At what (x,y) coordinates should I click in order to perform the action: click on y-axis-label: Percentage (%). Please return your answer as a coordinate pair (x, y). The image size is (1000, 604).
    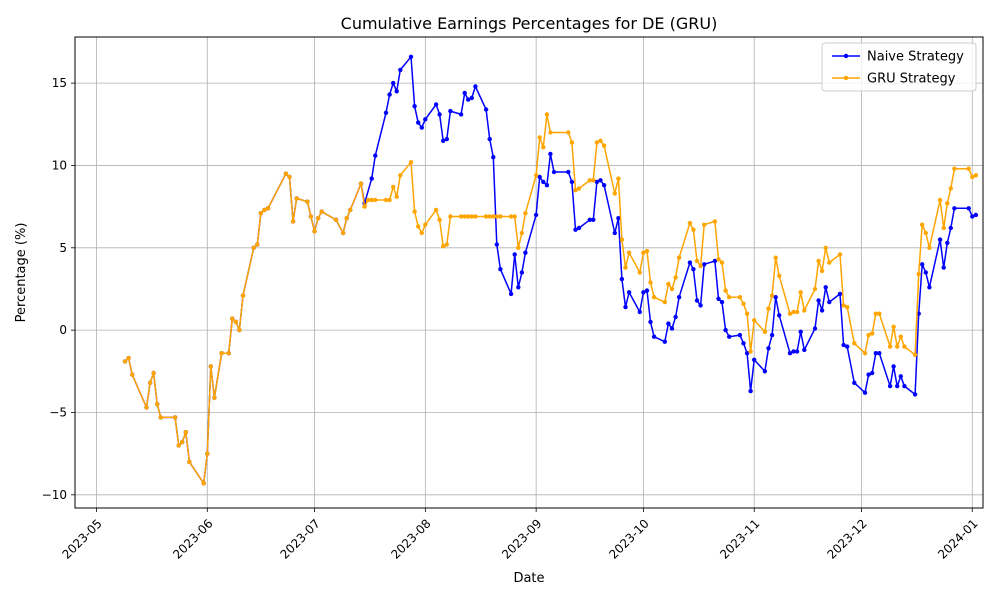
    Looking at the image, I should click on (21, 273).